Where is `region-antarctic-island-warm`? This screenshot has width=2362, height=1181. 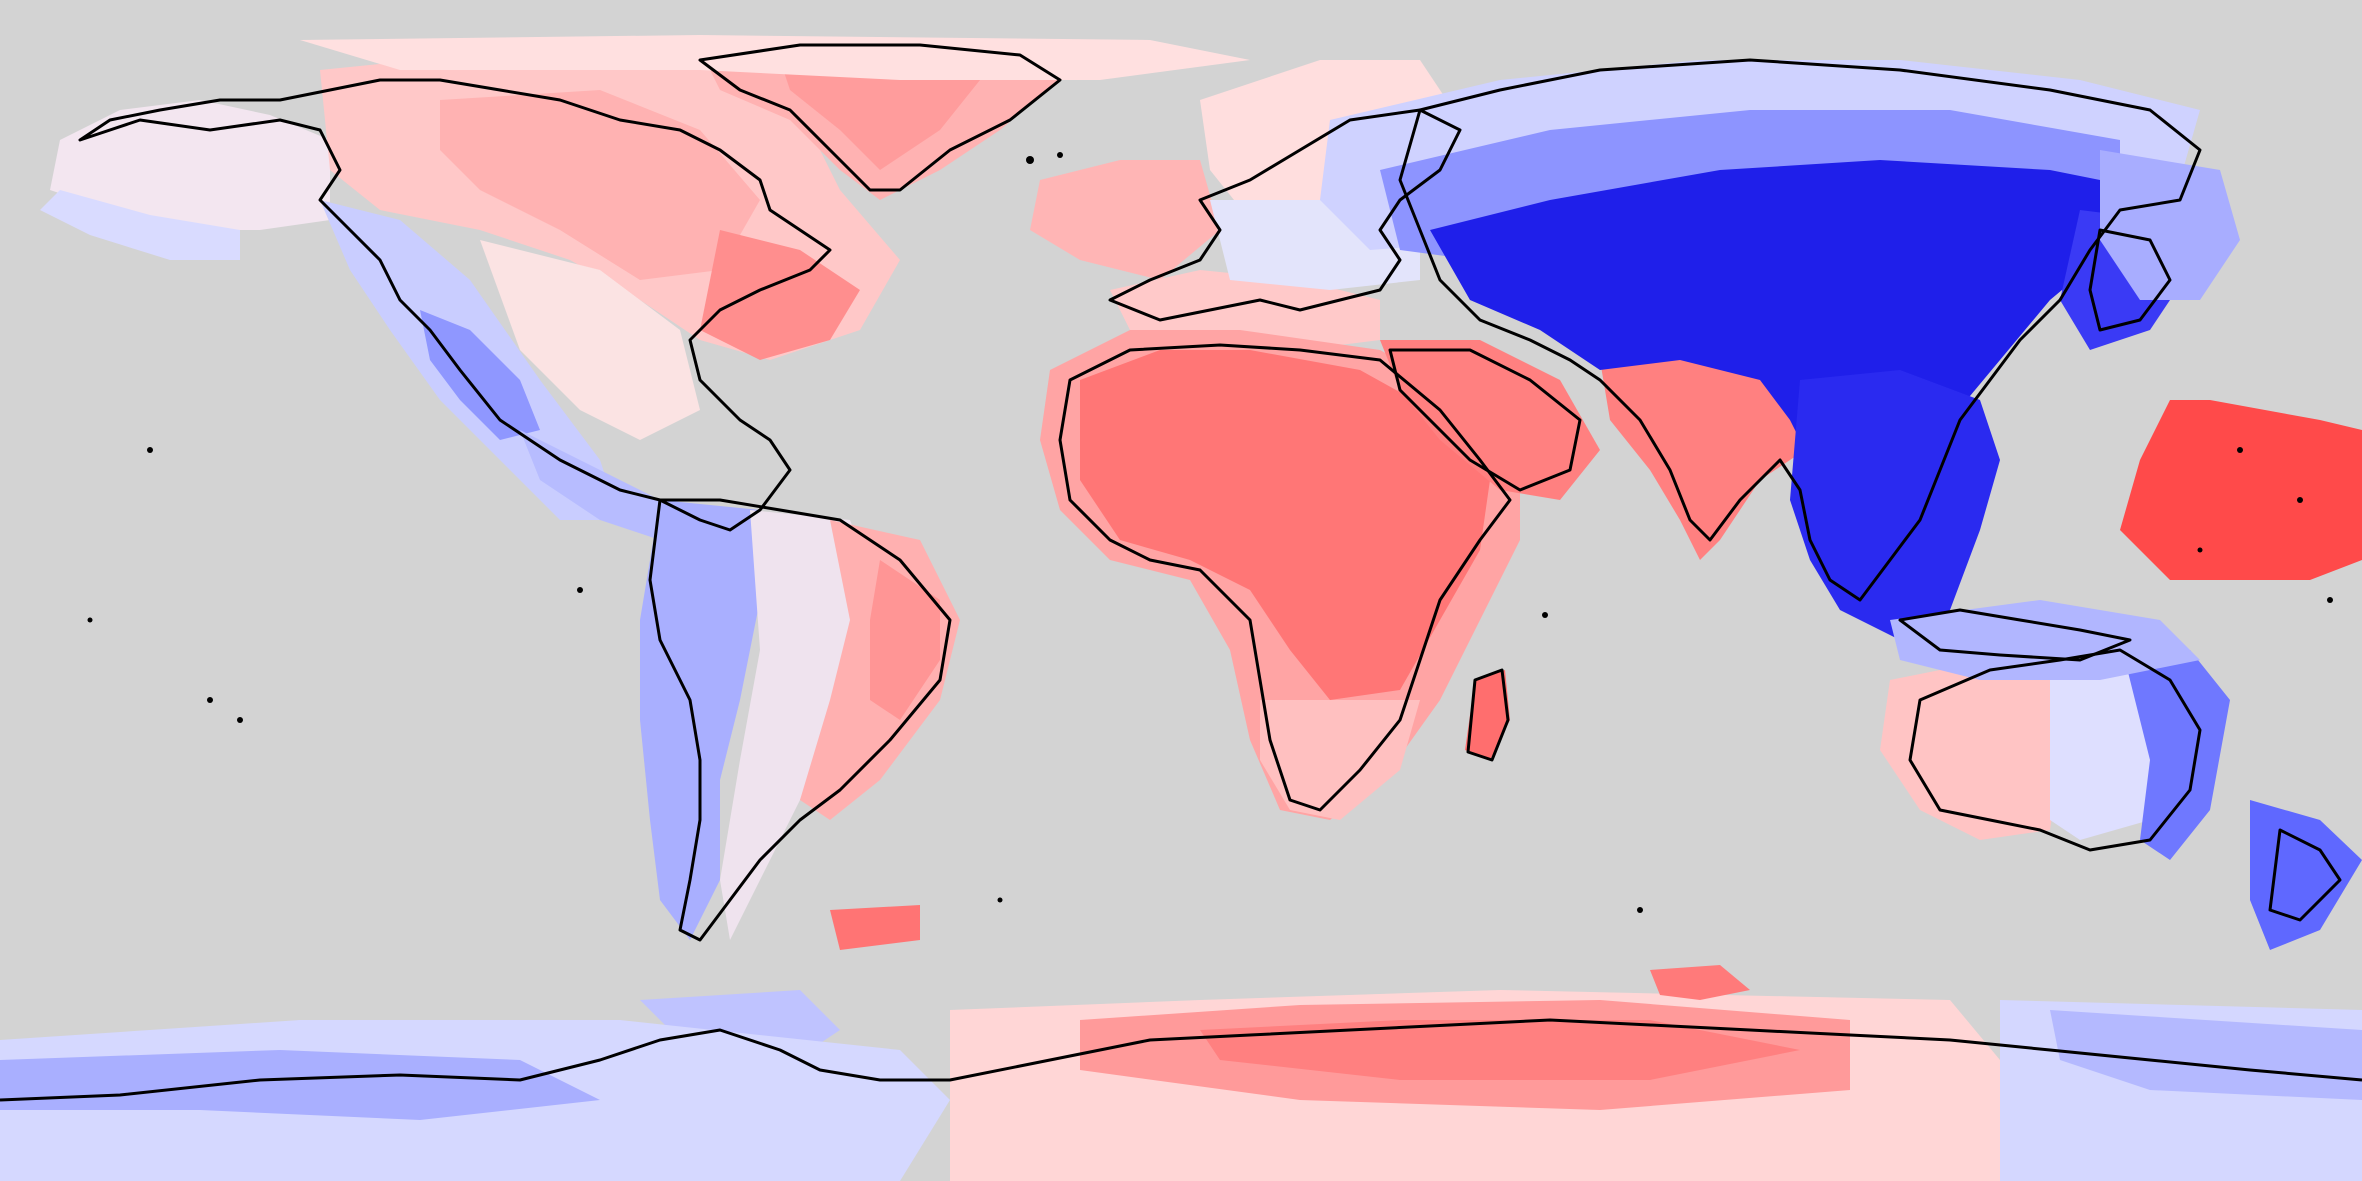
region-antarctic-island-warm is located at coordinates (1700, 982).